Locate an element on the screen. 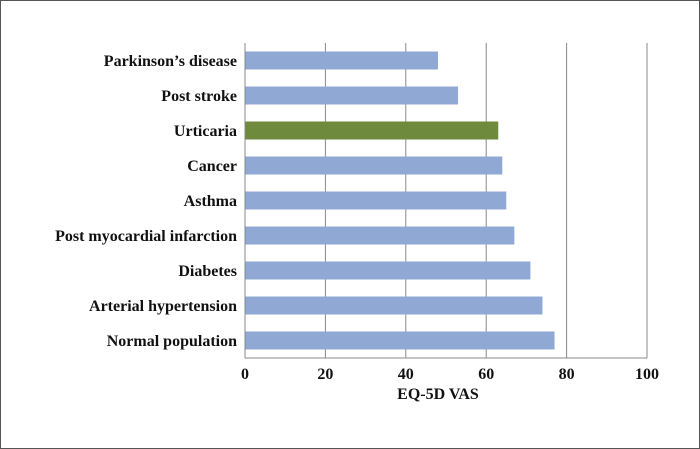 Image resolution: width=700 pixels, height=449 pixels. x-tick-labels: 0 20 40 60 80 100 is located at coordinates (450, 374).